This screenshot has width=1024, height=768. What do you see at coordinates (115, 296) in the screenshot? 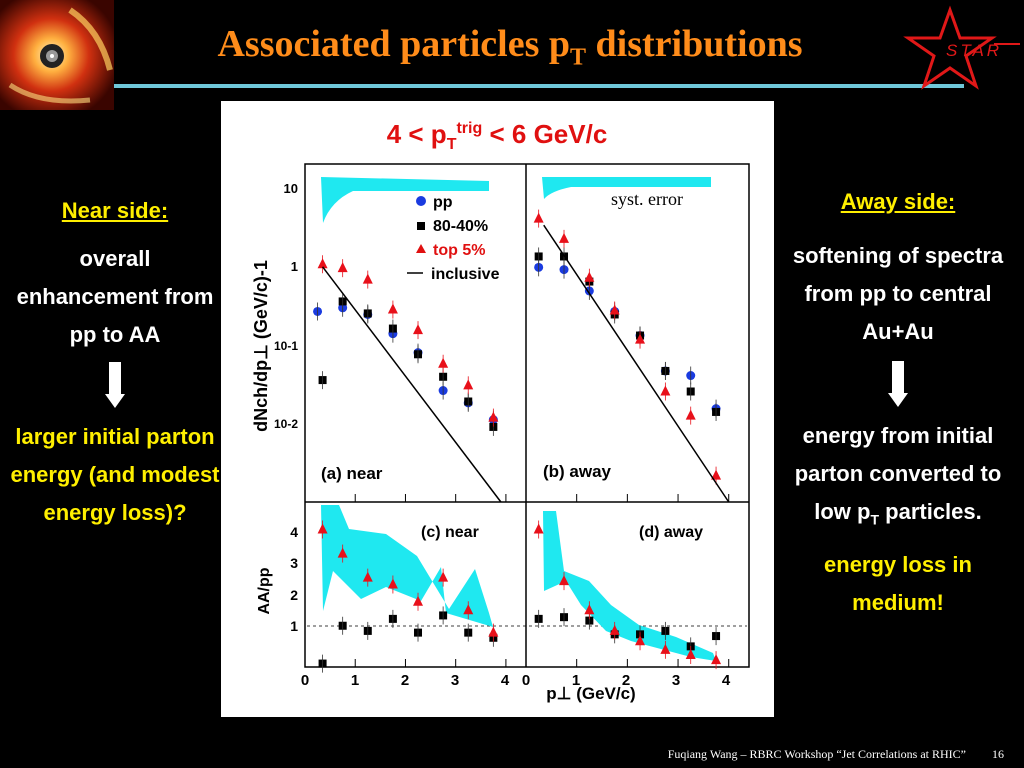
I see `near-side-text: overall enhancement from pp to AA` at bounding box center [115, 296].